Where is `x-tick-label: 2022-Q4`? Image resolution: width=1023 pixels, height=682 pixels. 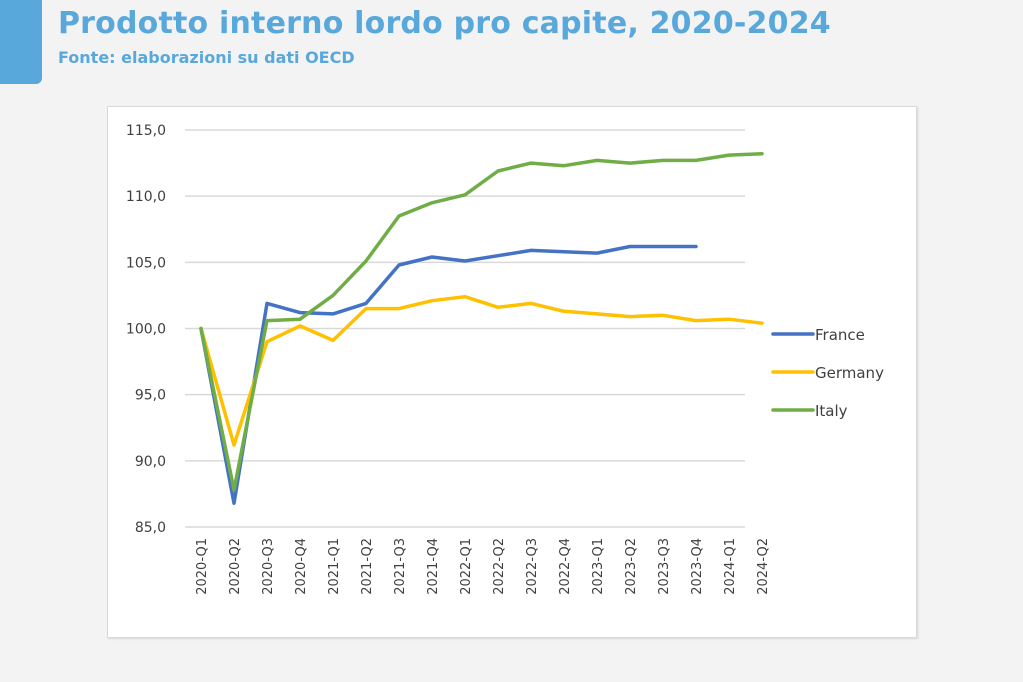
x-tick-label: 2022-Q4 is located at coordinates (565, 566).